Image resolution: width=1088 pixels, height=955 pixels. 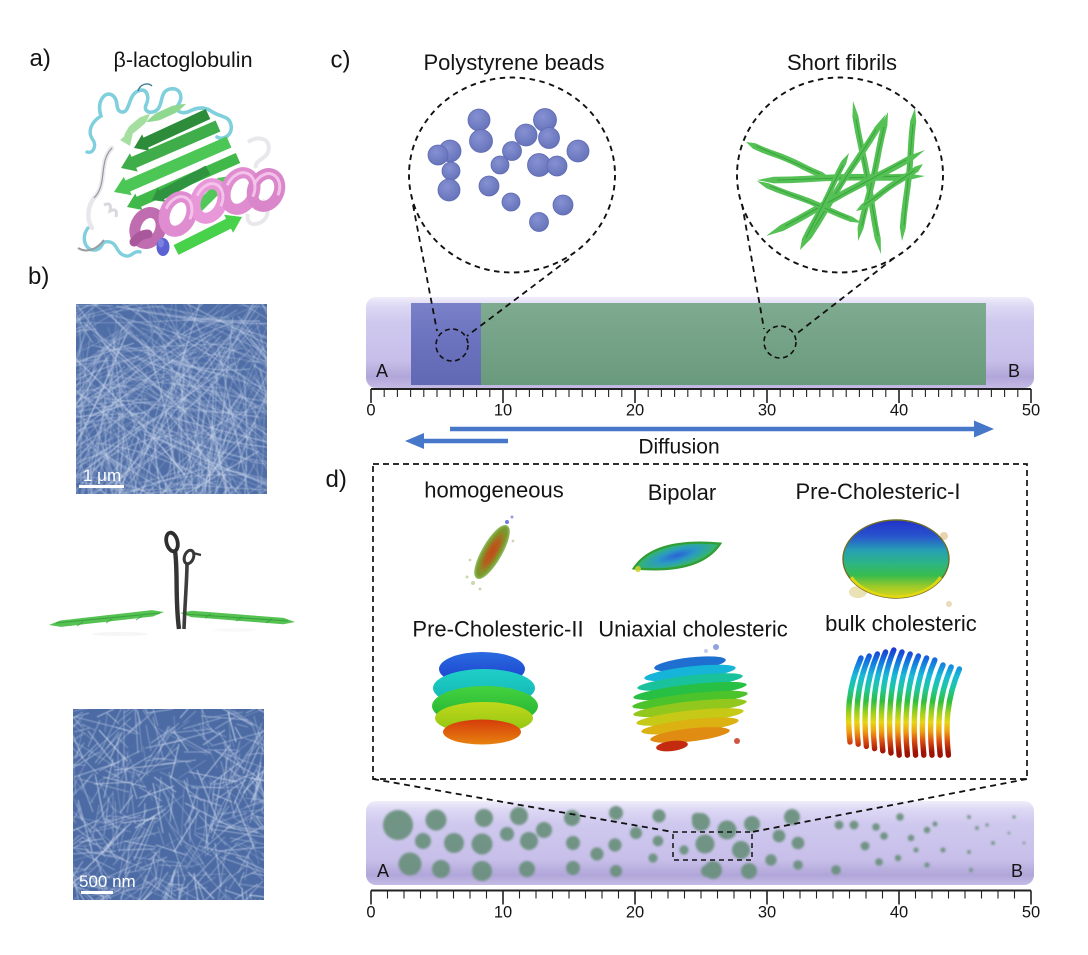 What do you see at coordinates (102, 475) in the screenshot?
I see `svg-text: 1 μm` at bounding box center [102, 475].